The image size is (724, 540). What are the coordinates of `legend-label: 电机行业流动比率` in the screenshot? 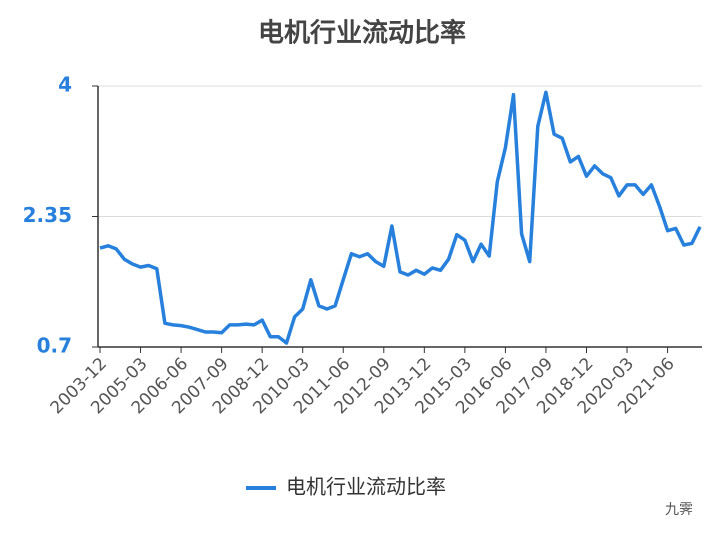 It's located at (366, 487).